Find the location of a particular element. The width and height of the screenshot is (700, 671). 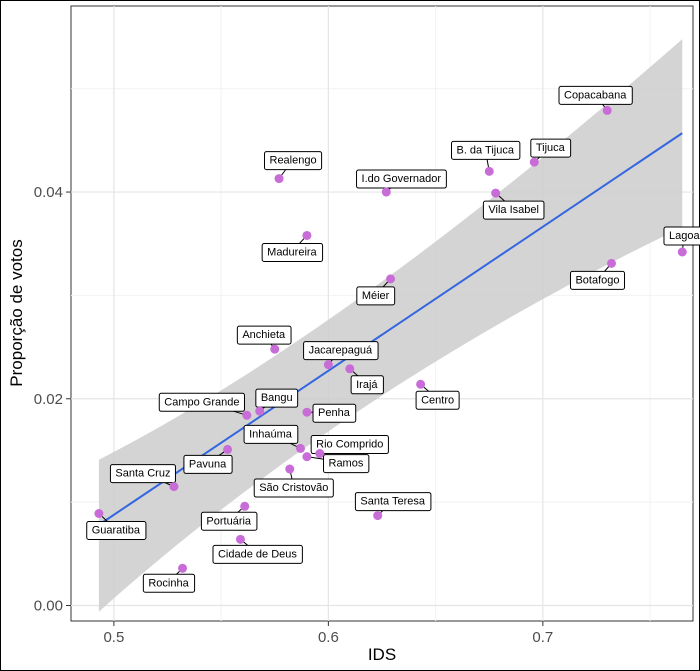

point-label-realengo: Realengo is located at coordinates (293, 165).